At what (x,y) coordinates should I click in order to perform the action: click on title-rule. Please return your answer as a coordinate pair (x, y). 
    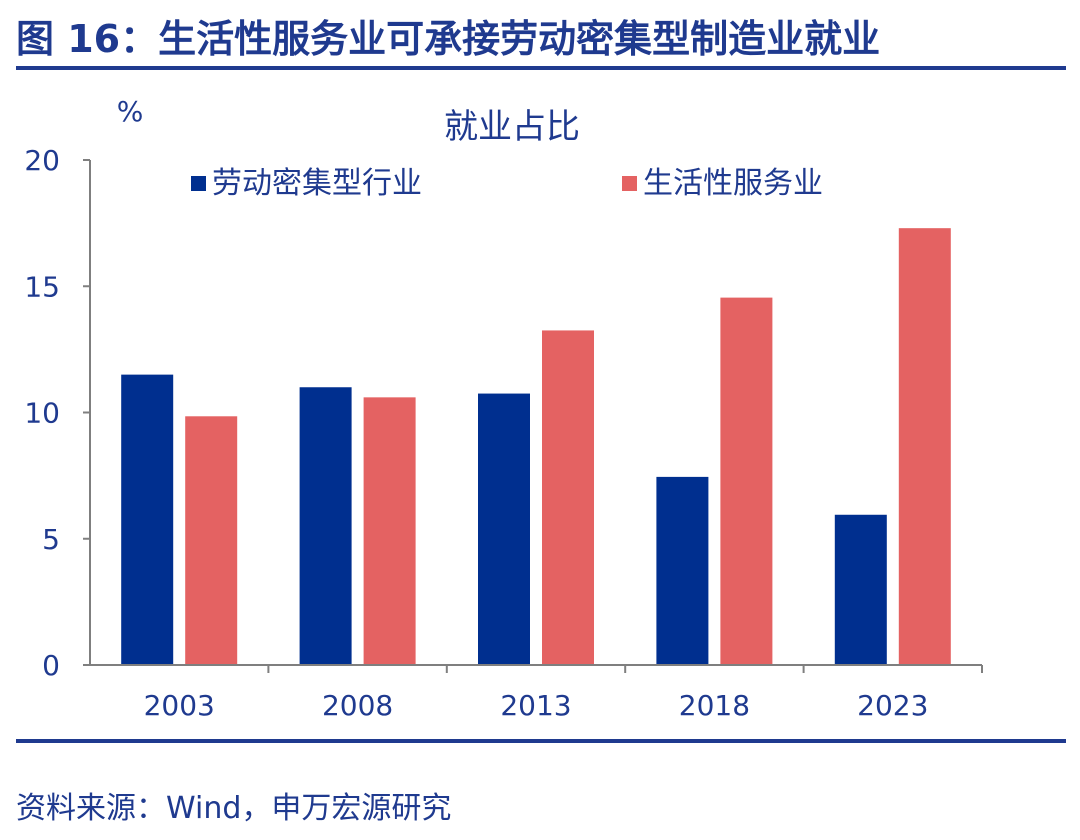
    Looking at the image, I should click on (541, 68).